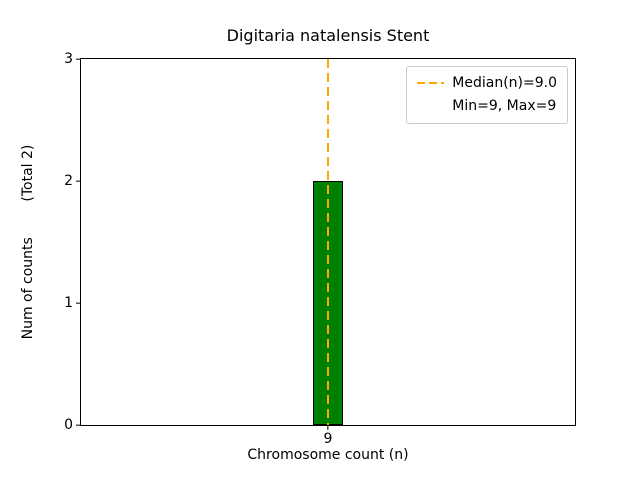 This screenshot has height=480, width=640. Describe the element at coordinates (430, 106) in the screenshot. I see `legend-sample-empty` at that location.